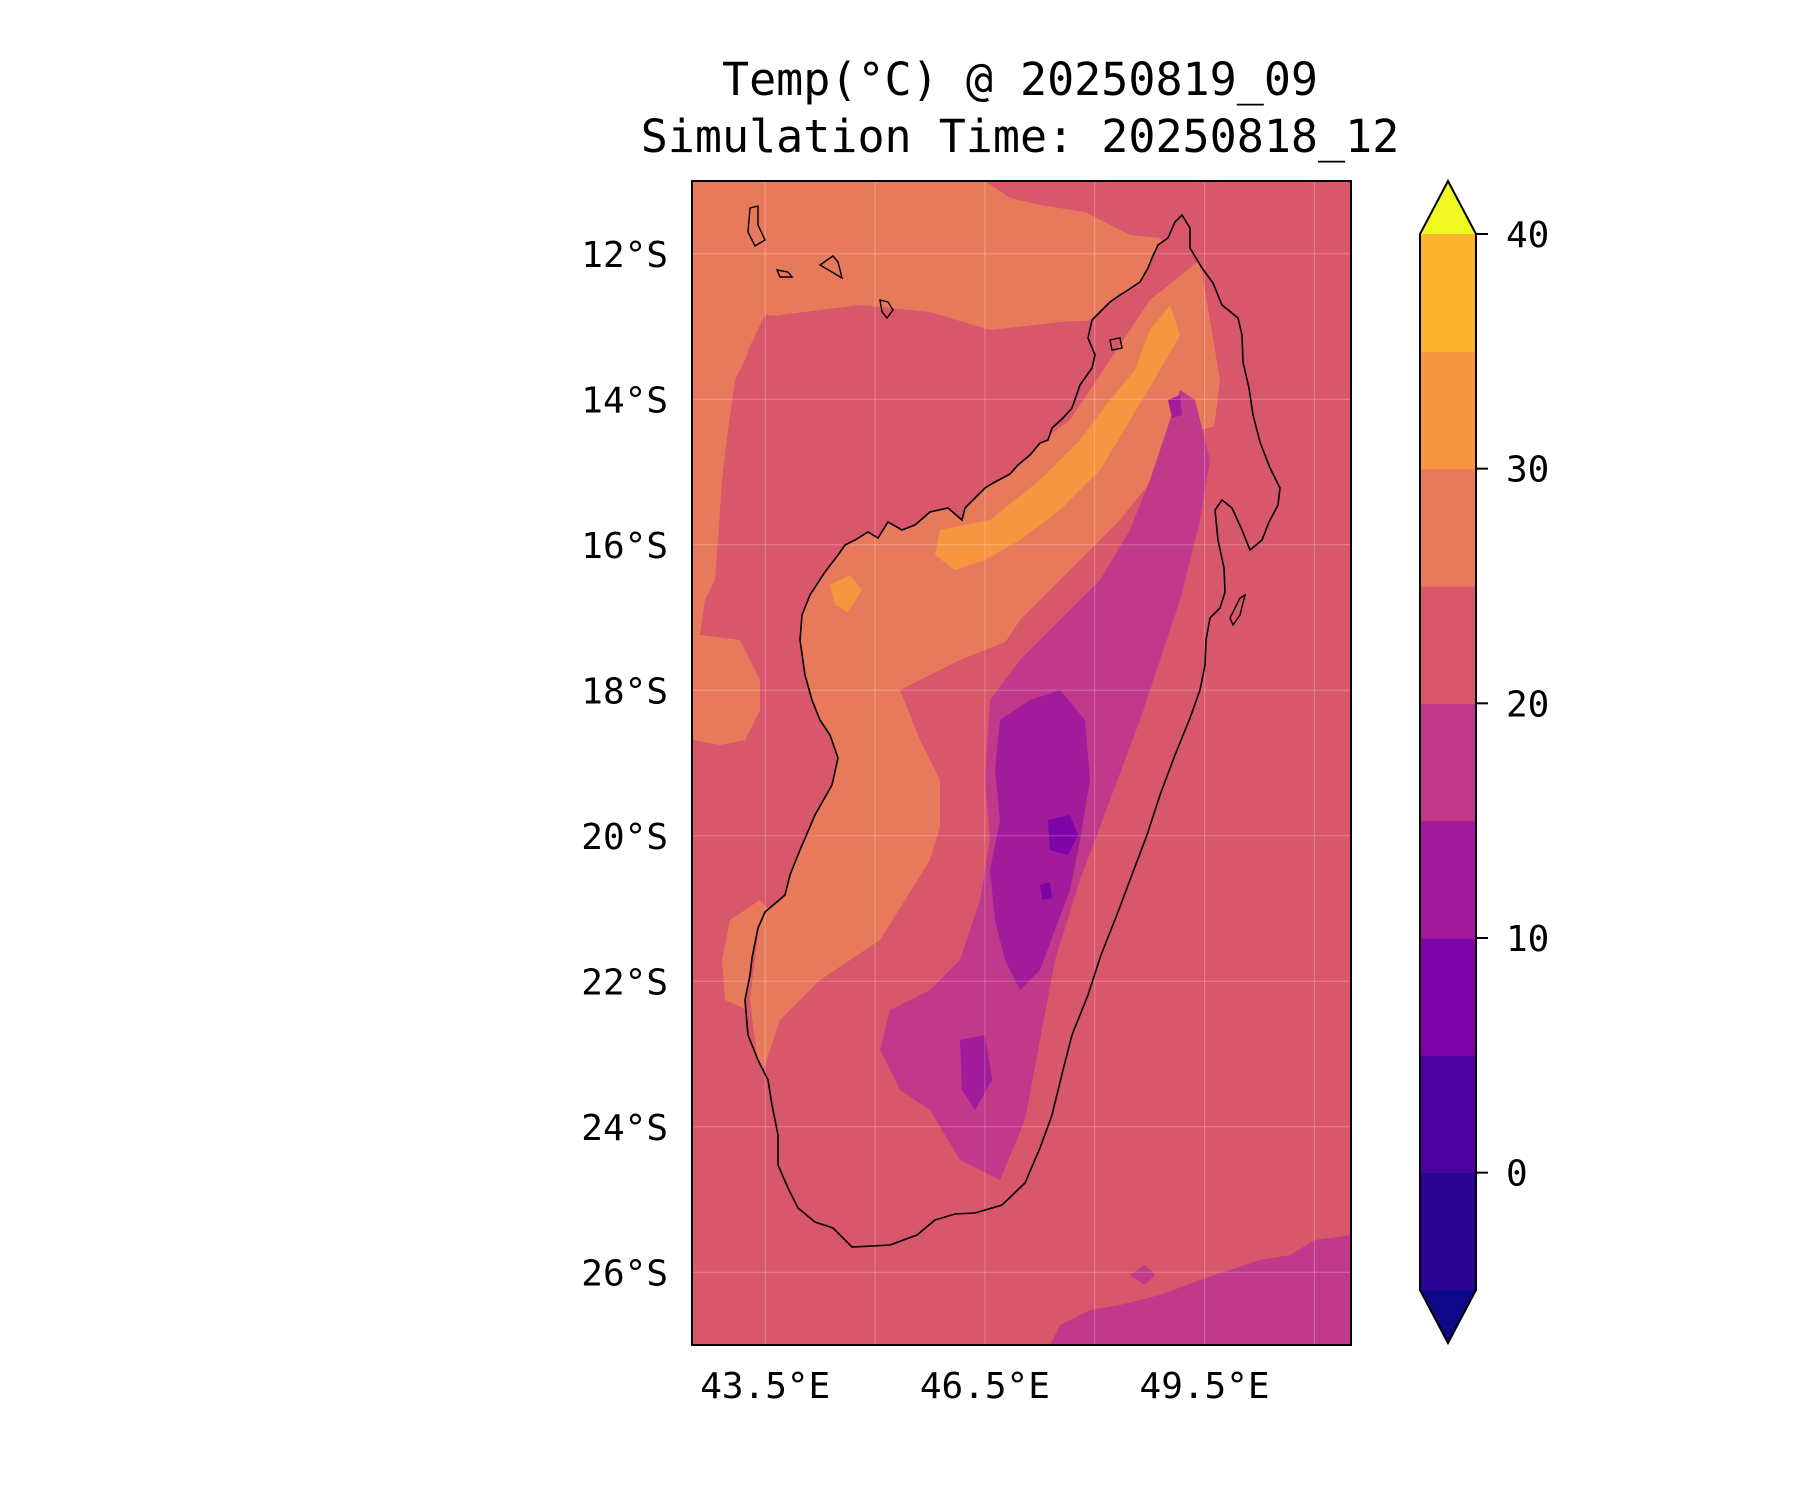  I want to click on nosy-be, so click(1116, 344).